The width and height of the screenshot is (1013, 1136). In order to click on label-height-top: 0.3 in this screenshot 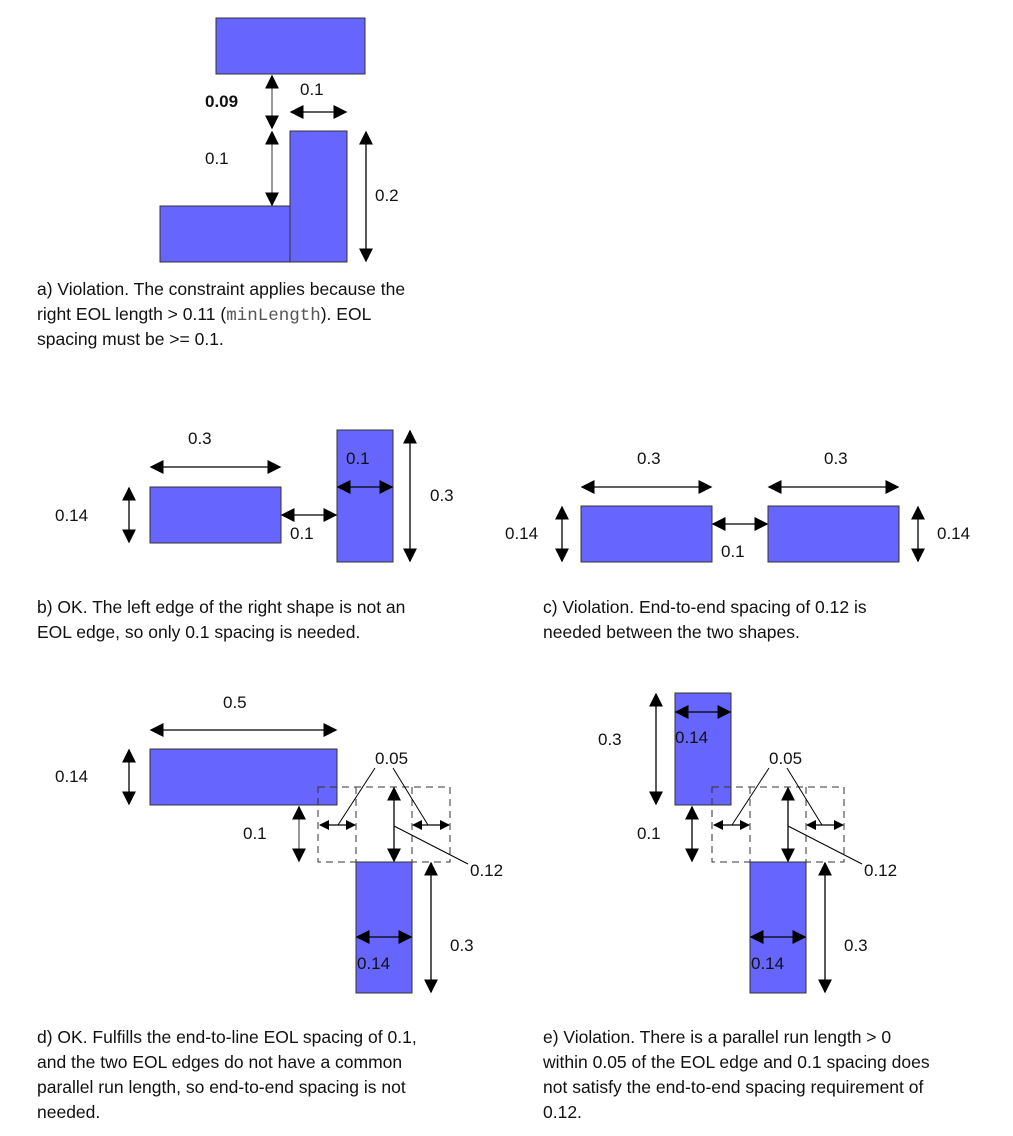, I will do `click(610, 739)`.